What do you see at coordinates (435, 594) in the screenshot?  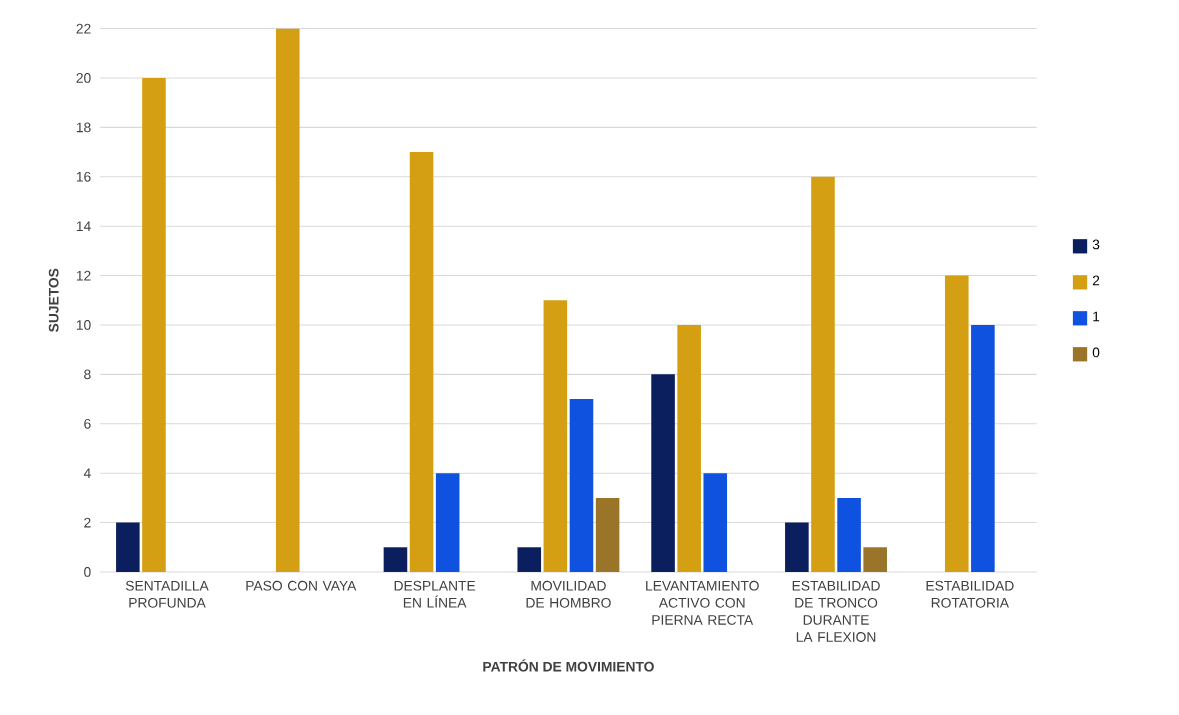 I see `x-tick-label: DESPLANTE EN LÍNEA` at bounding box center [435, 594].